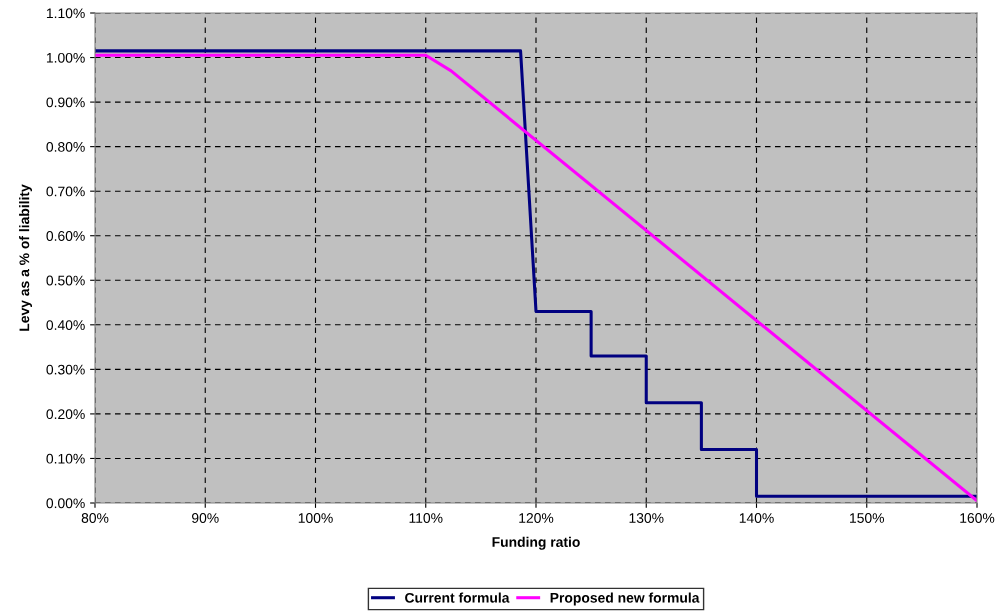  Describe the element at coordinates (65, 280) in the screenshot. I see `y-tick-label: 0.50%` at that location.